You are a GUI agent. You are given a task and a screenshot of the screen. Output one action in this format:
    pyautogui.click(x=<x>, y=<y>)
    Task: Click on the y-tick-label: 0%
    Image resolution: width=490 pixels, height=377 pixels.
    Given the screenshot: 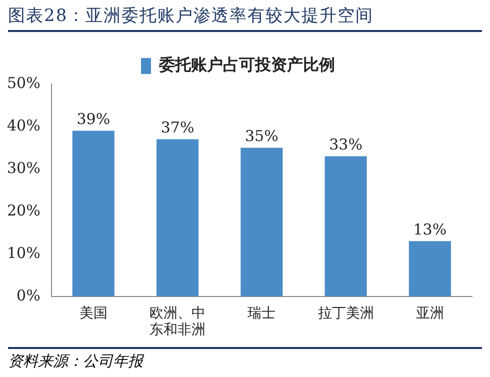 What is the action you would take?
    pyautogui.click(x=28, y=295)
    